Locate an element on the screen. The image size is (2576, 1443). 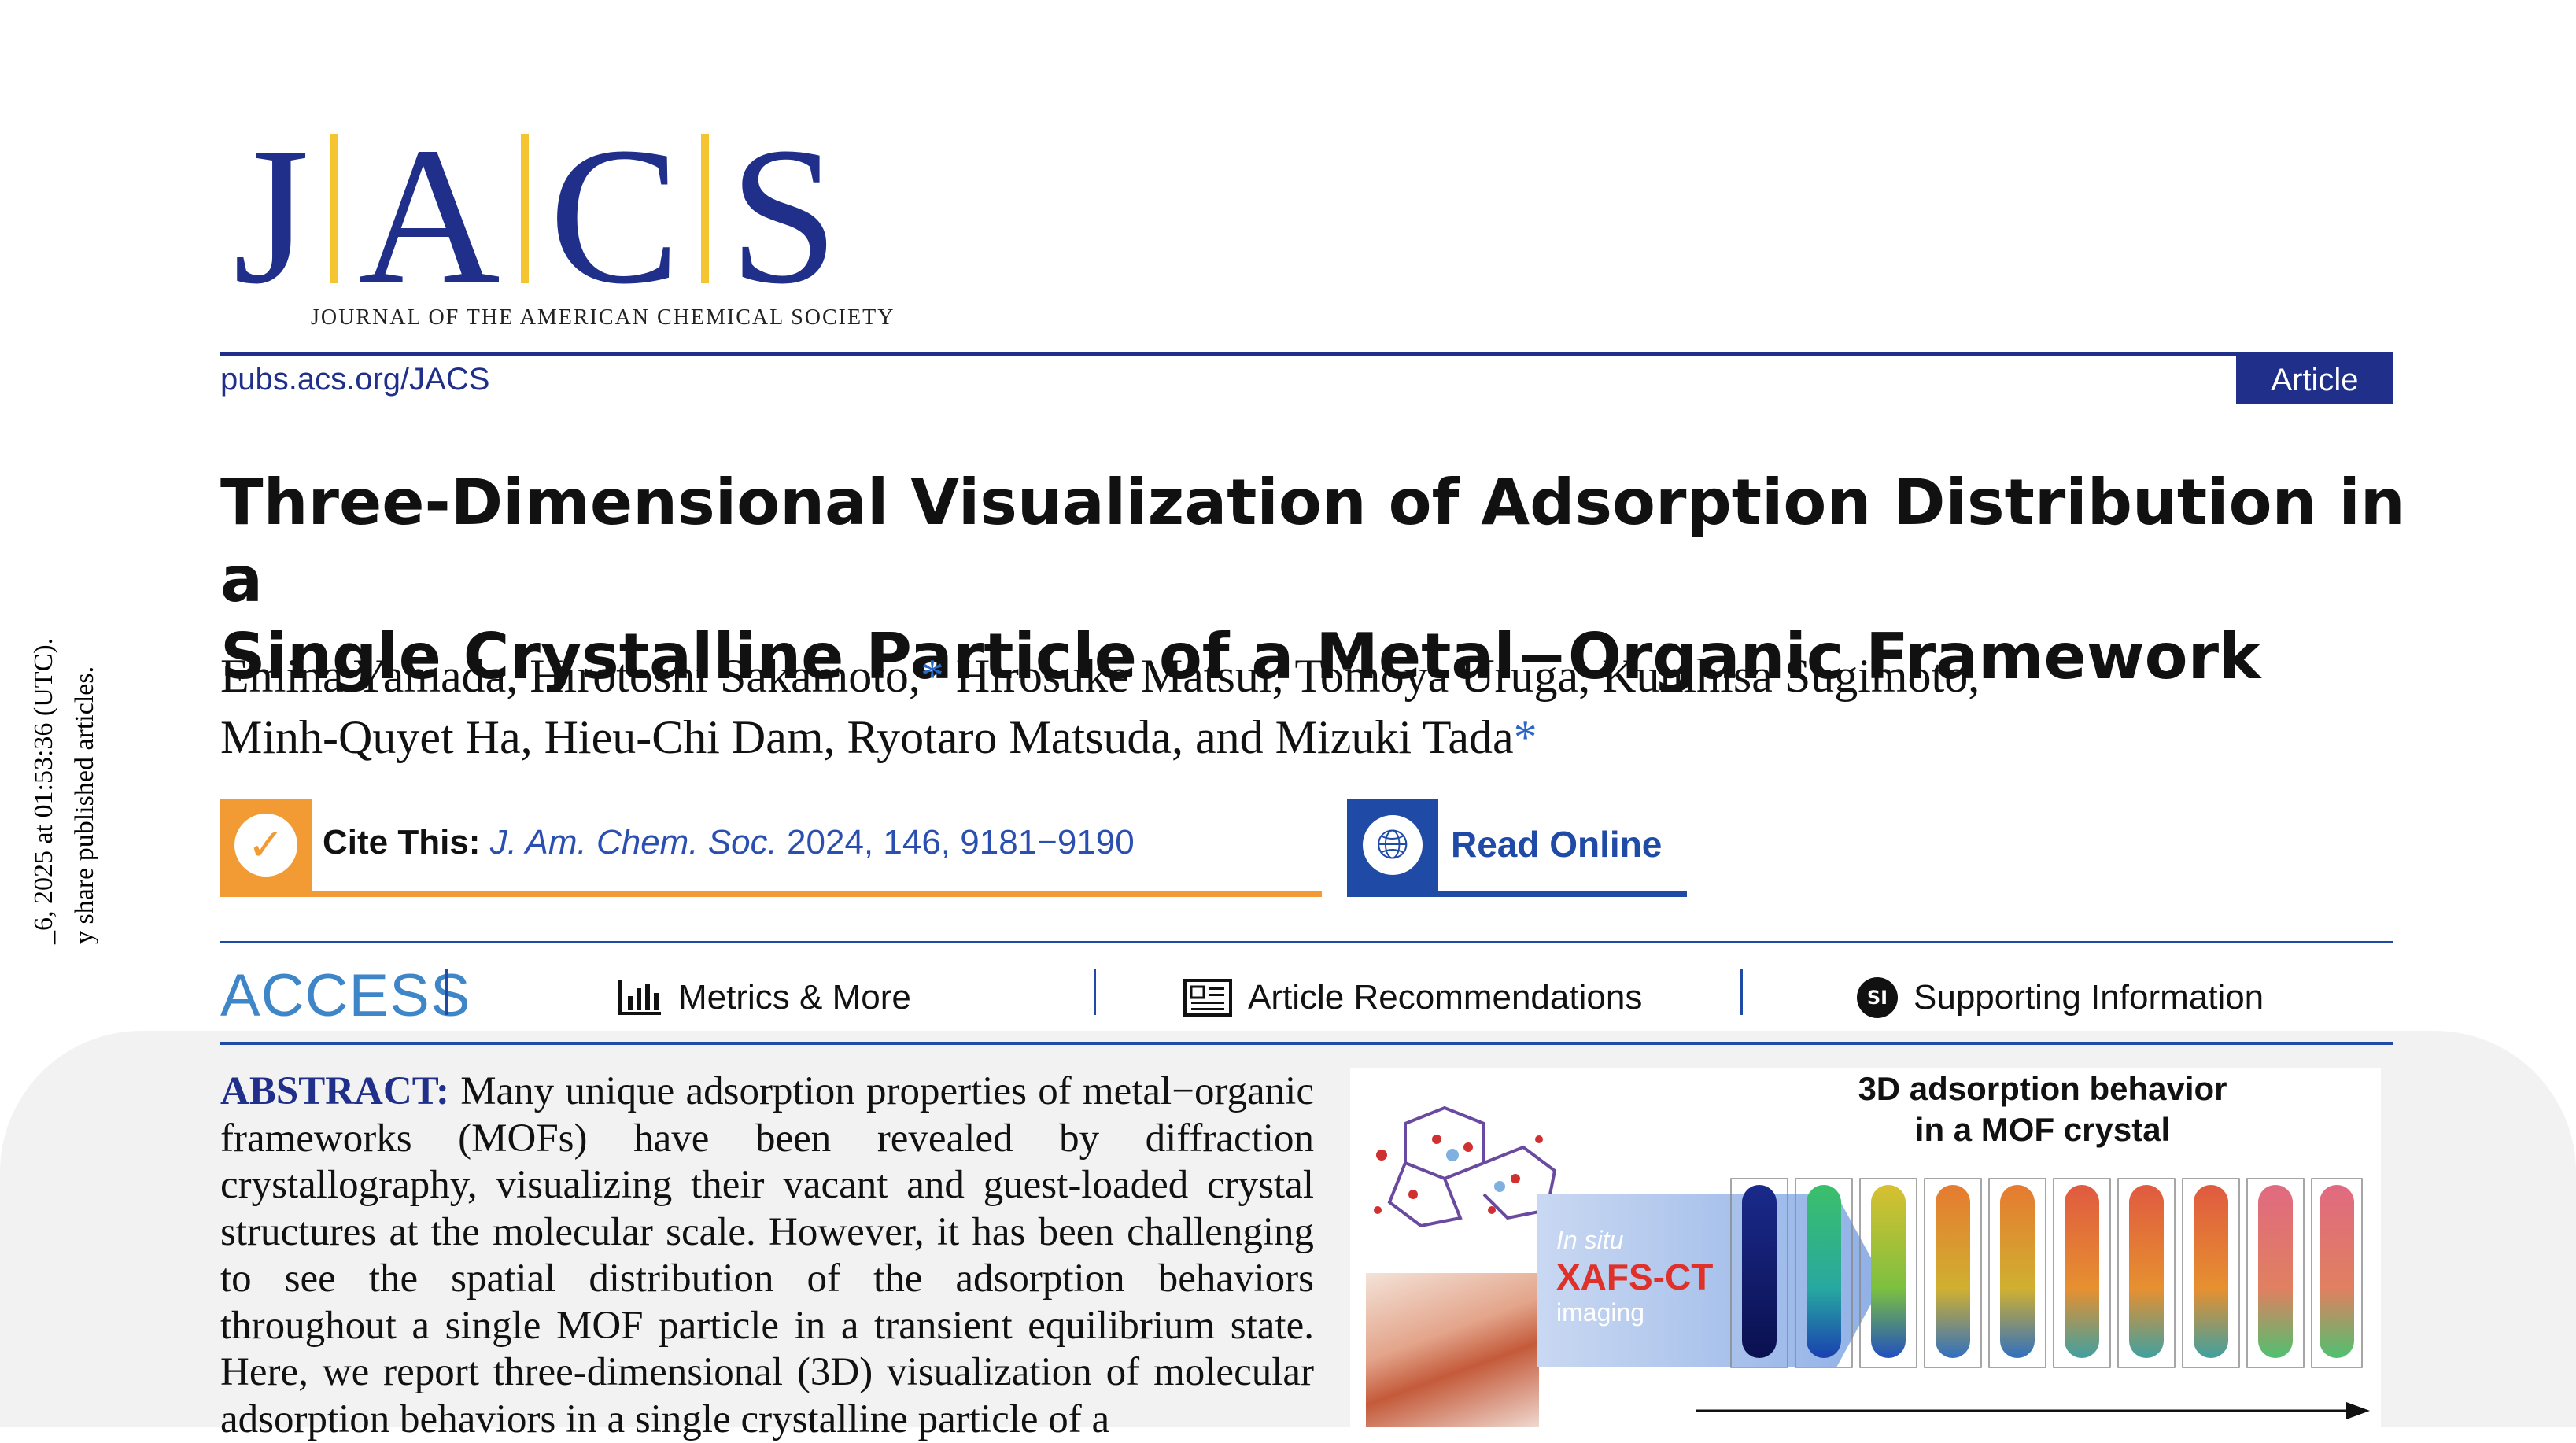
supporting-information-button: SI Supporting Information is located at coordinates (2060, 997).